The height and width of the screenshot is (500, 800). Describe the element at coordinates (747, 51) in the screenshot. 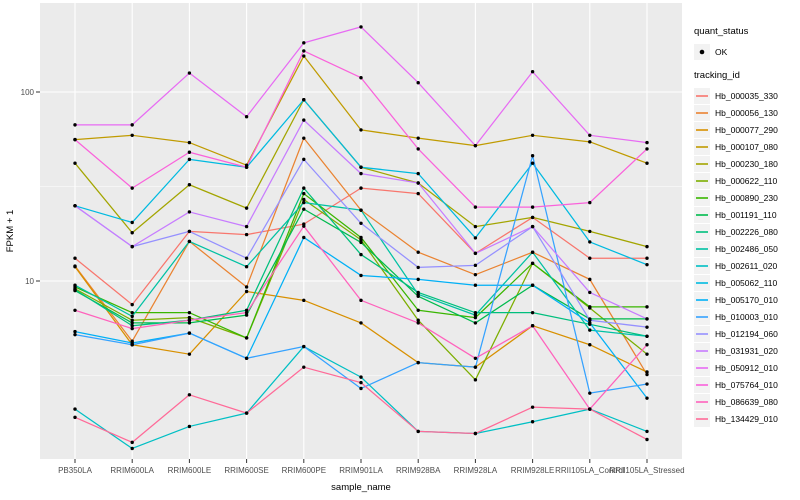

I see `legend-item-ok: OK` at that location.